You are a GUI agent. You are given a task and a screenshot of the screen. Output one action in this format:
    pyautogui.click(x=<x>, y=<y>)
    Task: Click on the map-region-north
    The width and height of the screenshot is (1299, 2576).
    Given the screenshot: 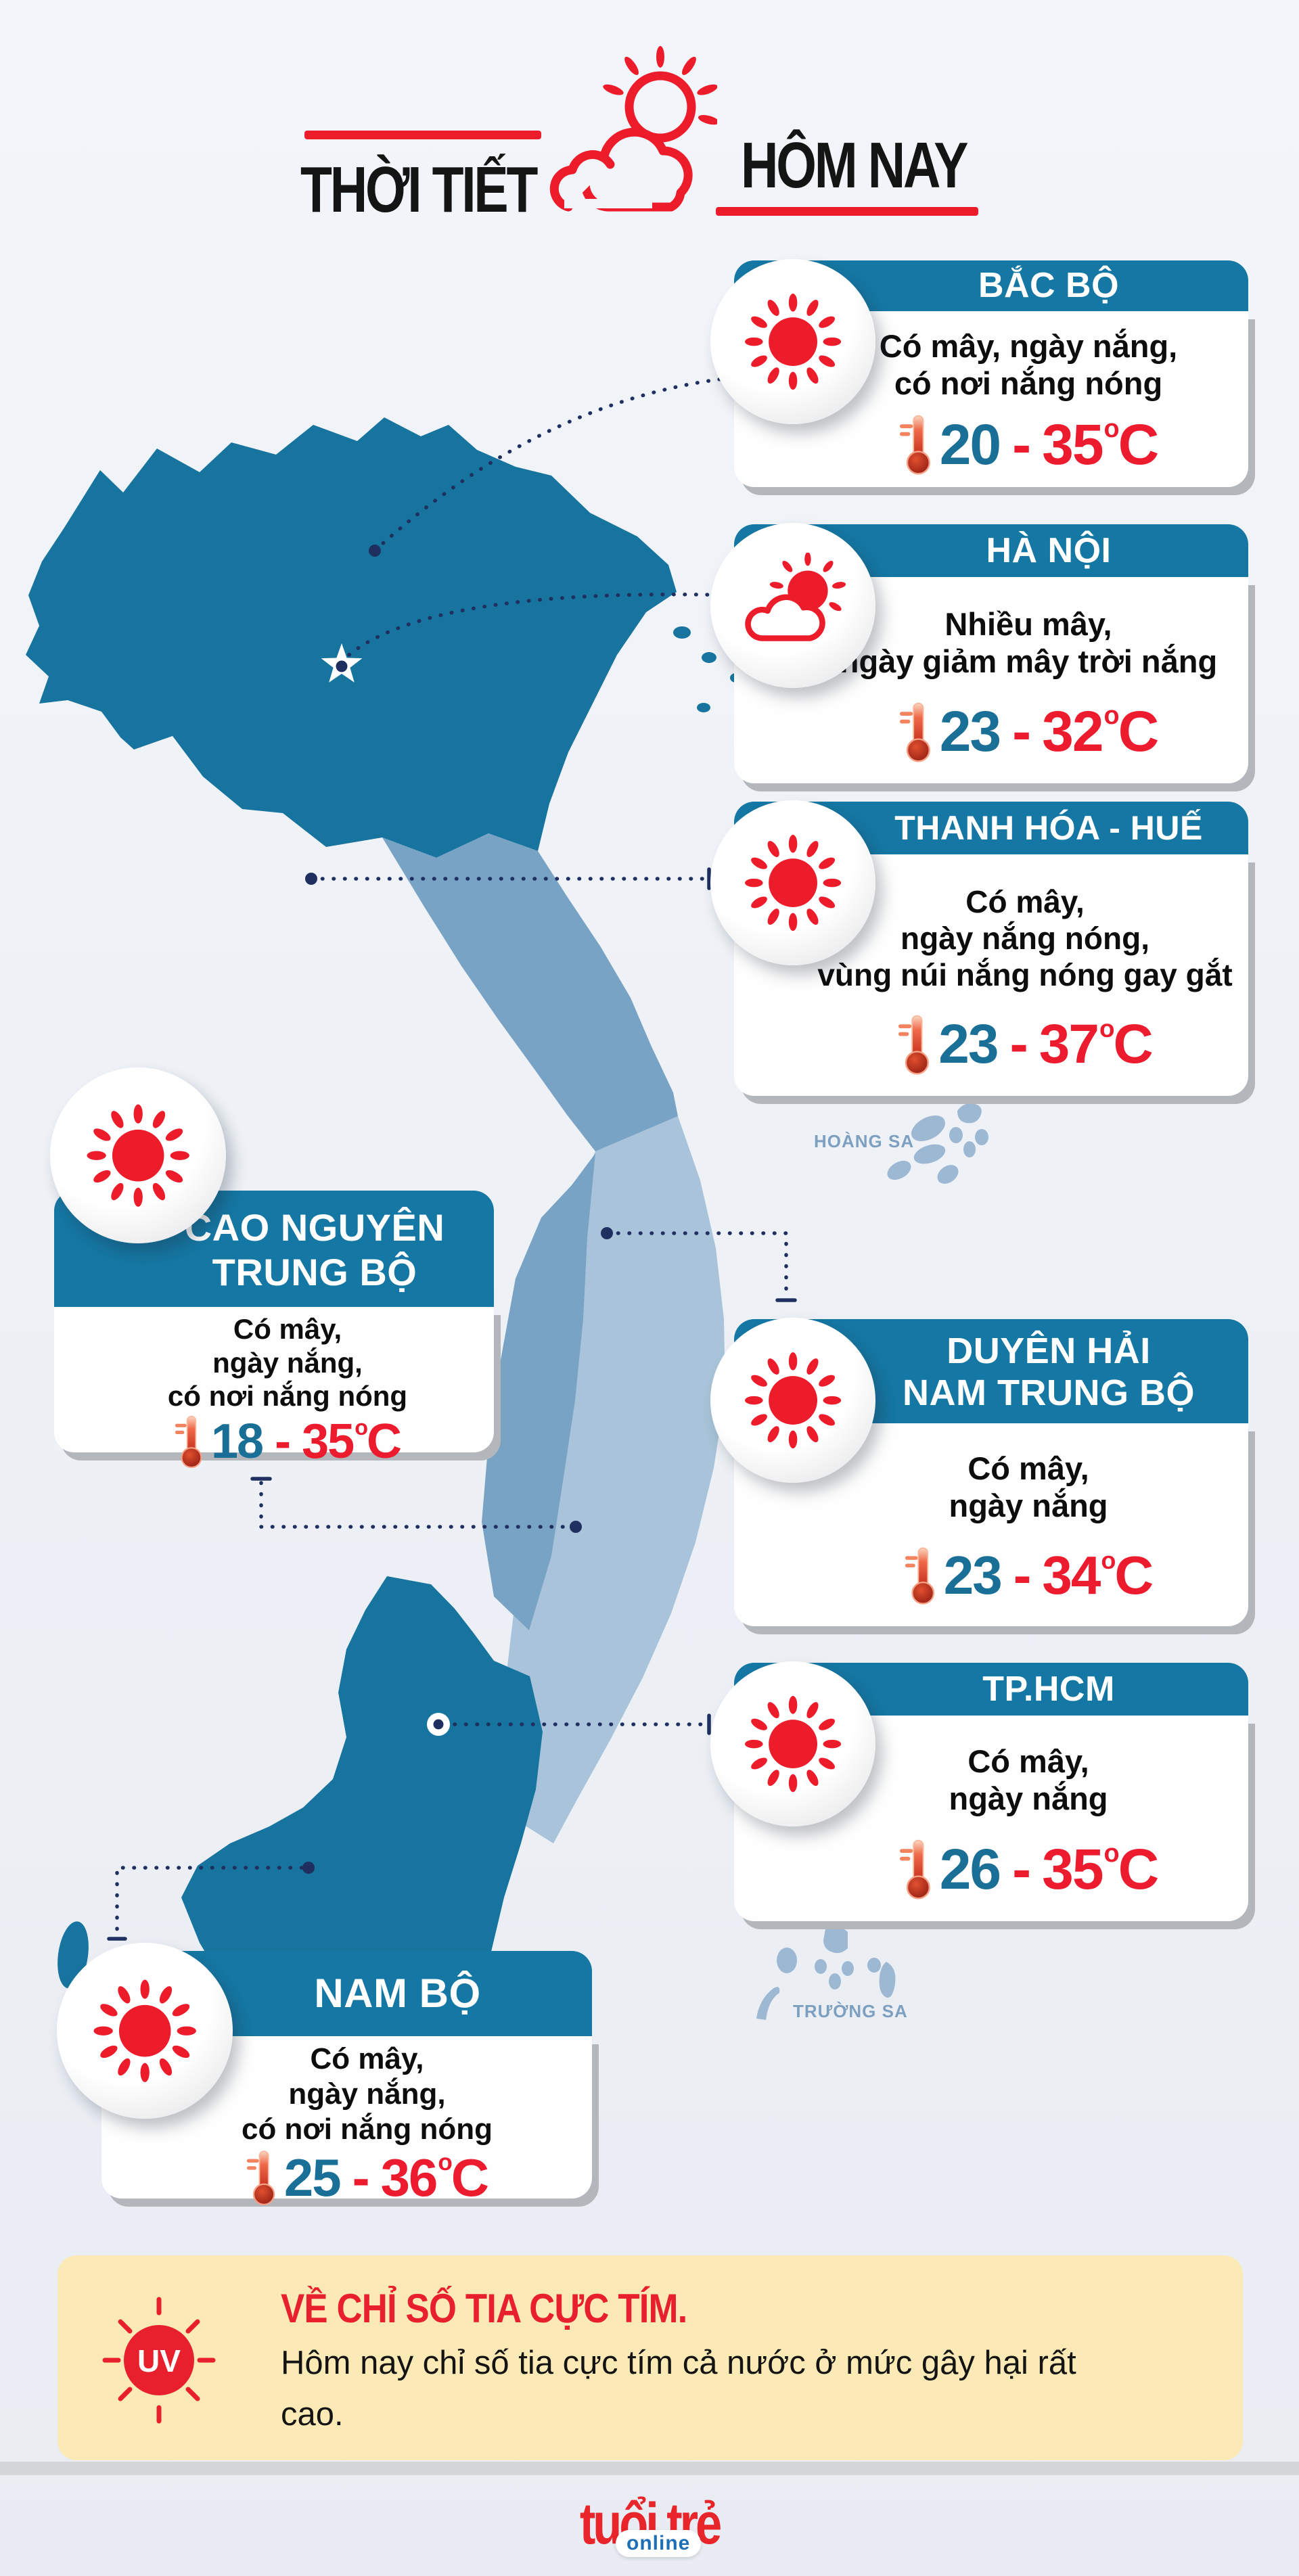 What is the action you would take?
    pyautogui.click(x=351, y=637)
    